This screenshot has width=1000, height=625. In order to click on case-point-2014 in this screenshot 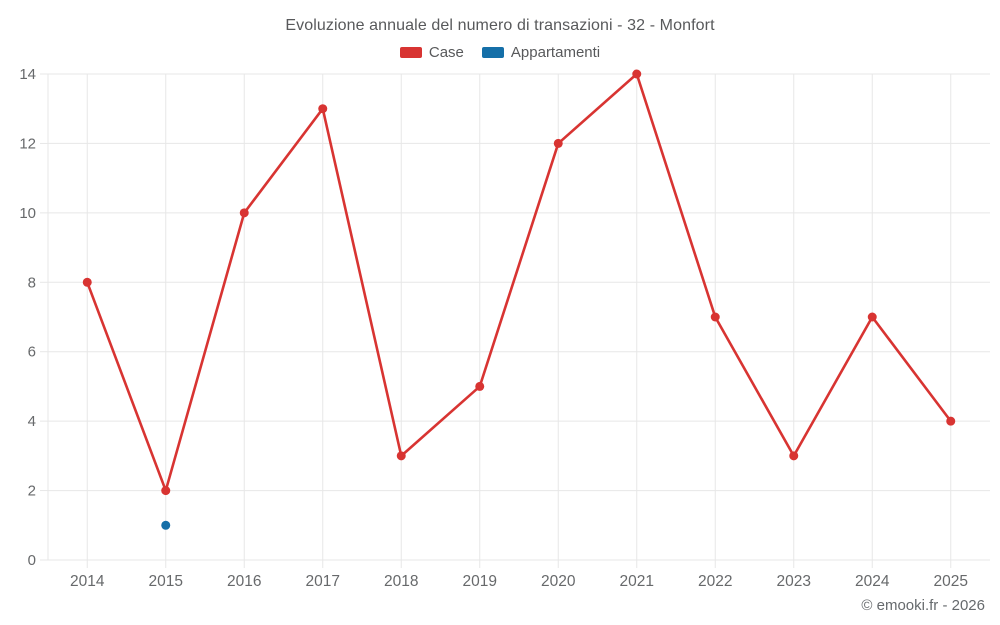, I will do `click(87, 282)`.